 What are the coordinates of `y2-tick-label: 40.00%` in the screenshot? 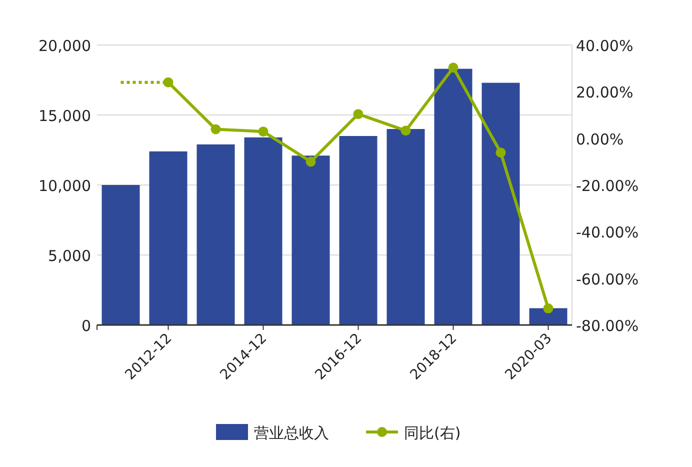 It's located at (605, 46).